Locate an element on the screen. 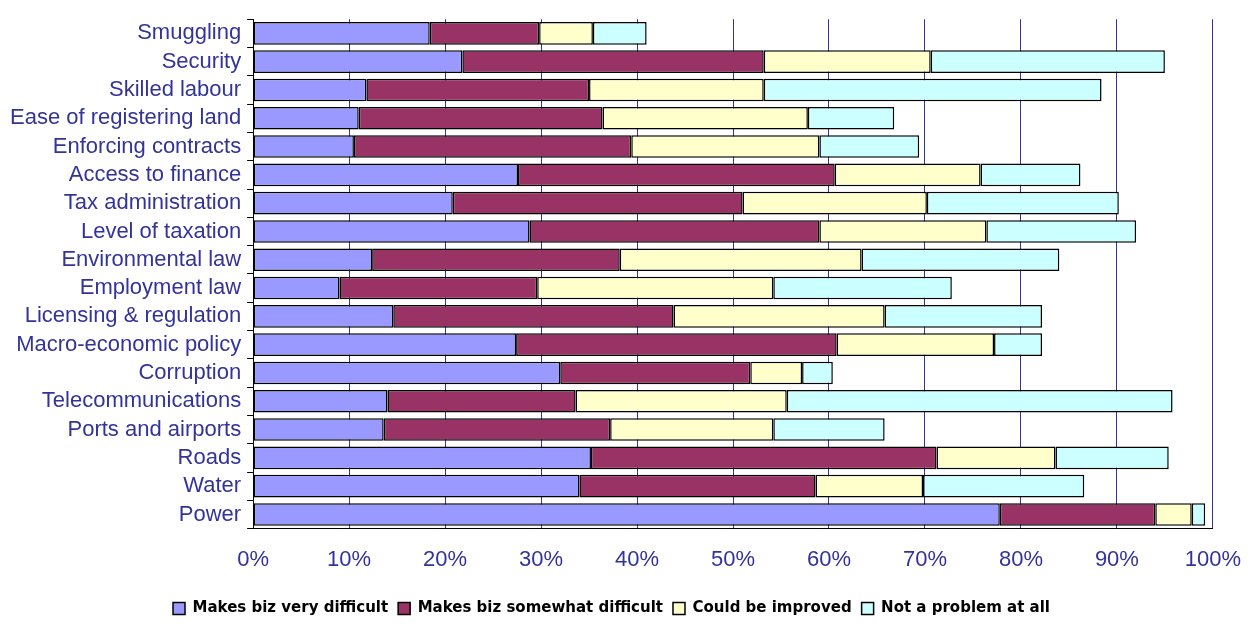 The image size is (1259, 630). y-tick-label: Ports and airports is located at coordinates (154, 428).